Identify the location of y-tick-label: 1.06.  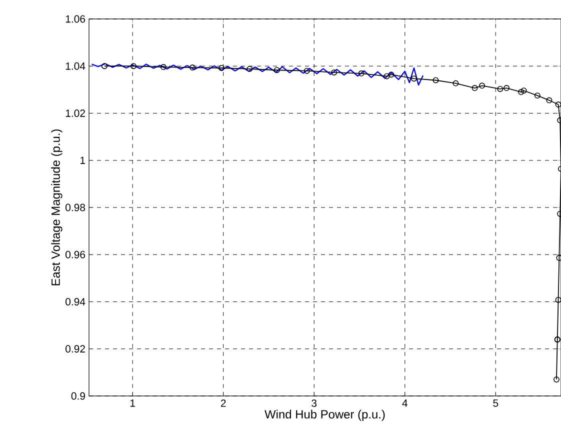
(76, 19).